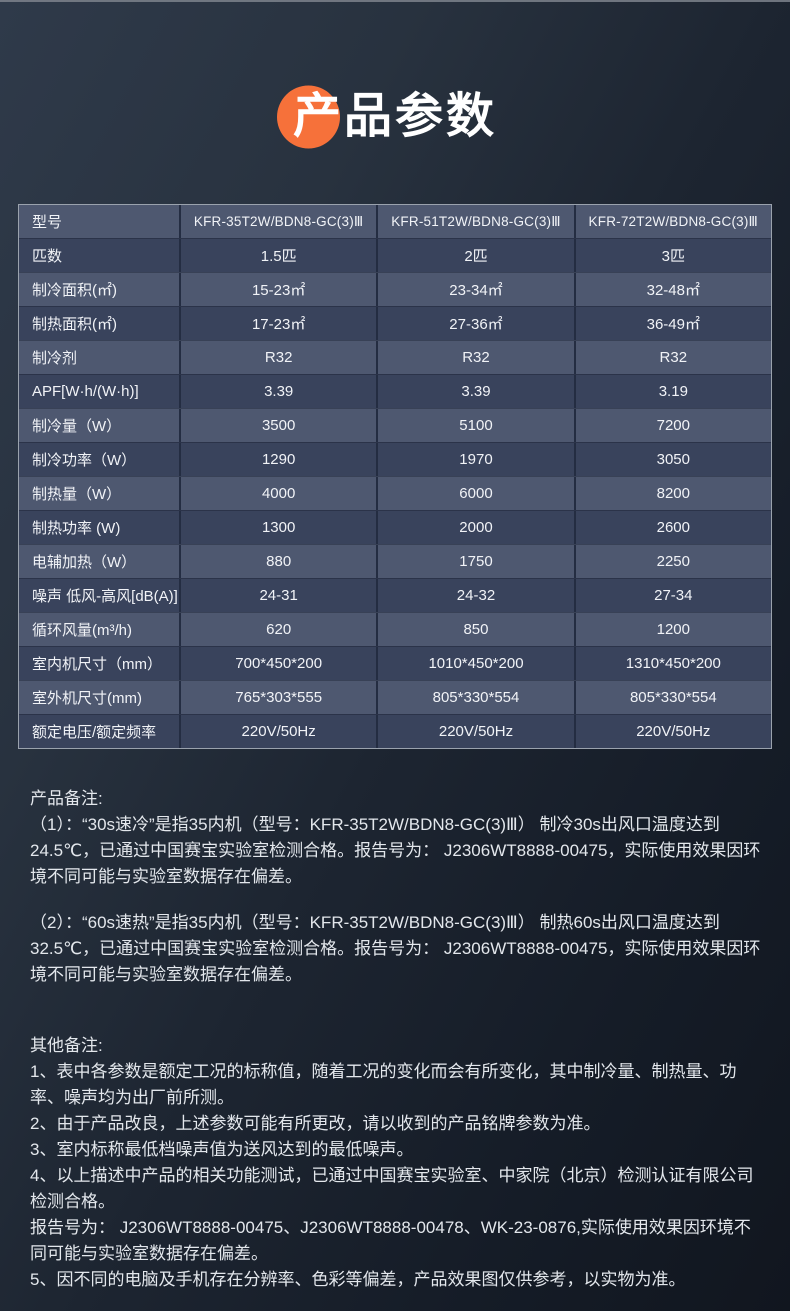  Describe the element at coordinates (474, 561) in the screenshot. I see `spec-value-cell: 1750` at that location.